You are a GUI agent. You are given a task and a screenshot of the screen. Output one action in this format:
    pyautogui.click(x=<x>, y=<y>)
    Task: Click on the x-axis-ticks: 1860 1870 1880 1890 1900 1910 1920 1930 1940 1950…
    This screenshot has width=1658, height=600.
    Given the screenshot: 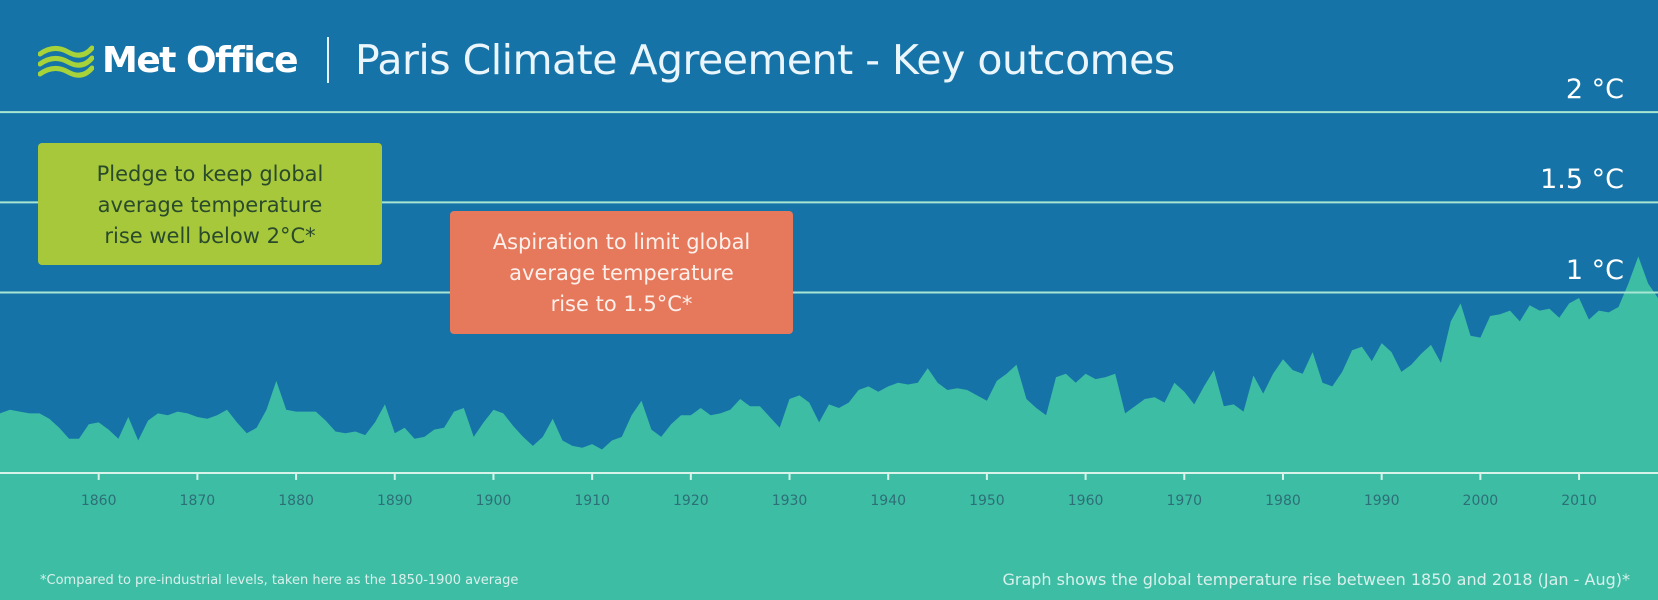 What is the action you would take?
    pyautogui.click(x=839, y=490)
    